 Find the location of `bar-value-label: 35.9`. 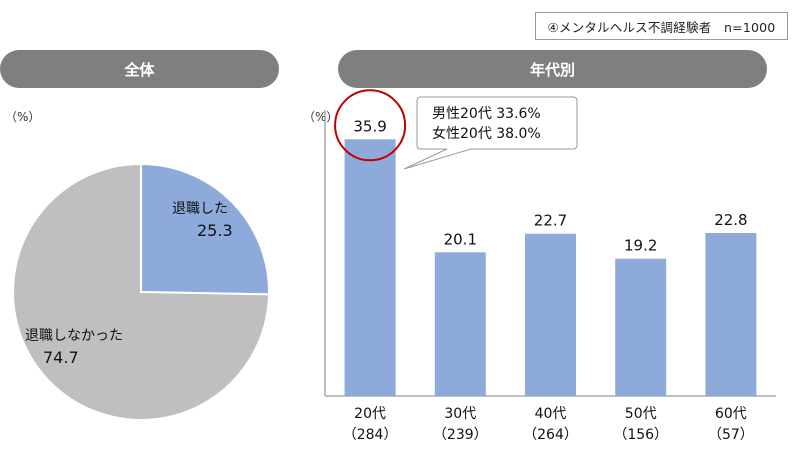

bar-value-label: 35.9 is located at coordinates (369, 126).